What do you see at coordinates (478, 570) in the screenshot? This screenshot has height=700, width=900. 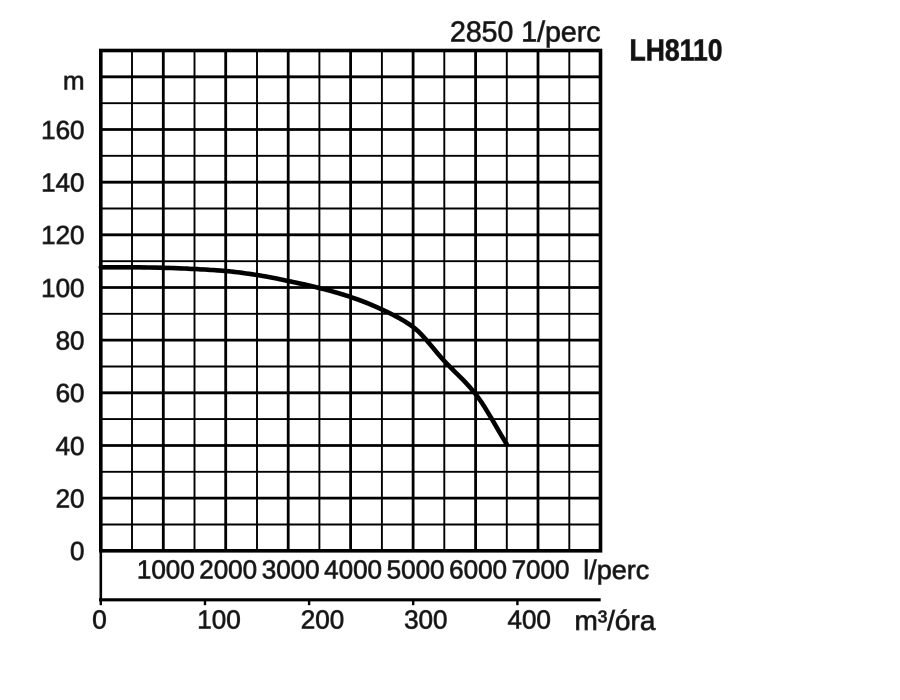 I see `svg-text: 6000` at bounding box center [478, 570].